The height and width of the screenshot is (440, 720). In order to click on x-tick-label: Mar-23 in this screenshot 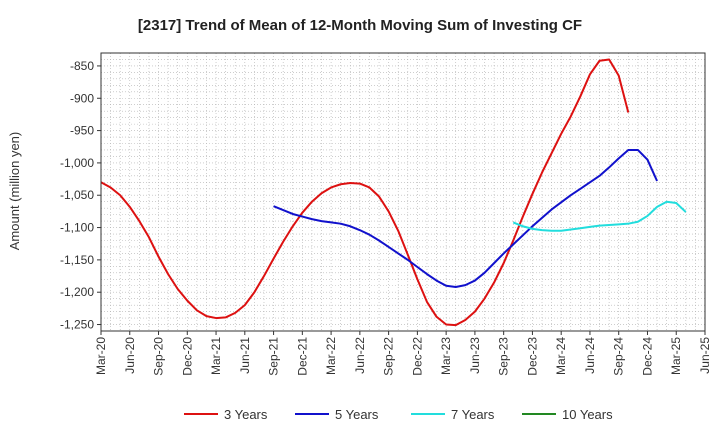, I will do `click(446, 356)`.